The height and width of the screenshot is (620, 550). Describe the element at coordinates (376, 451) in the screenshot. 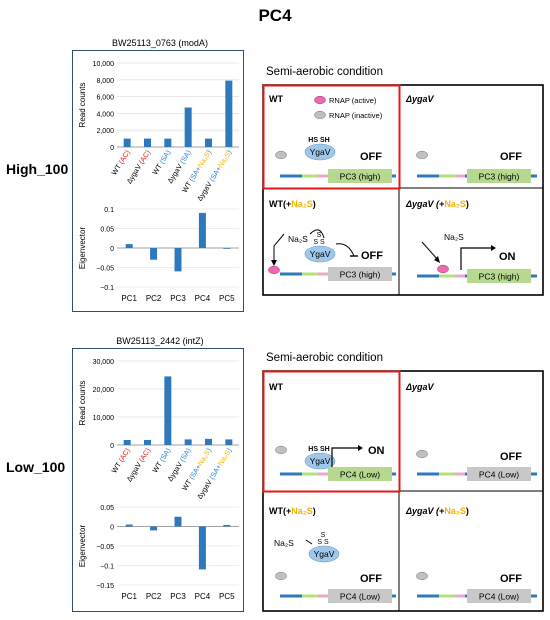

I see `state-label: ON` at that location.